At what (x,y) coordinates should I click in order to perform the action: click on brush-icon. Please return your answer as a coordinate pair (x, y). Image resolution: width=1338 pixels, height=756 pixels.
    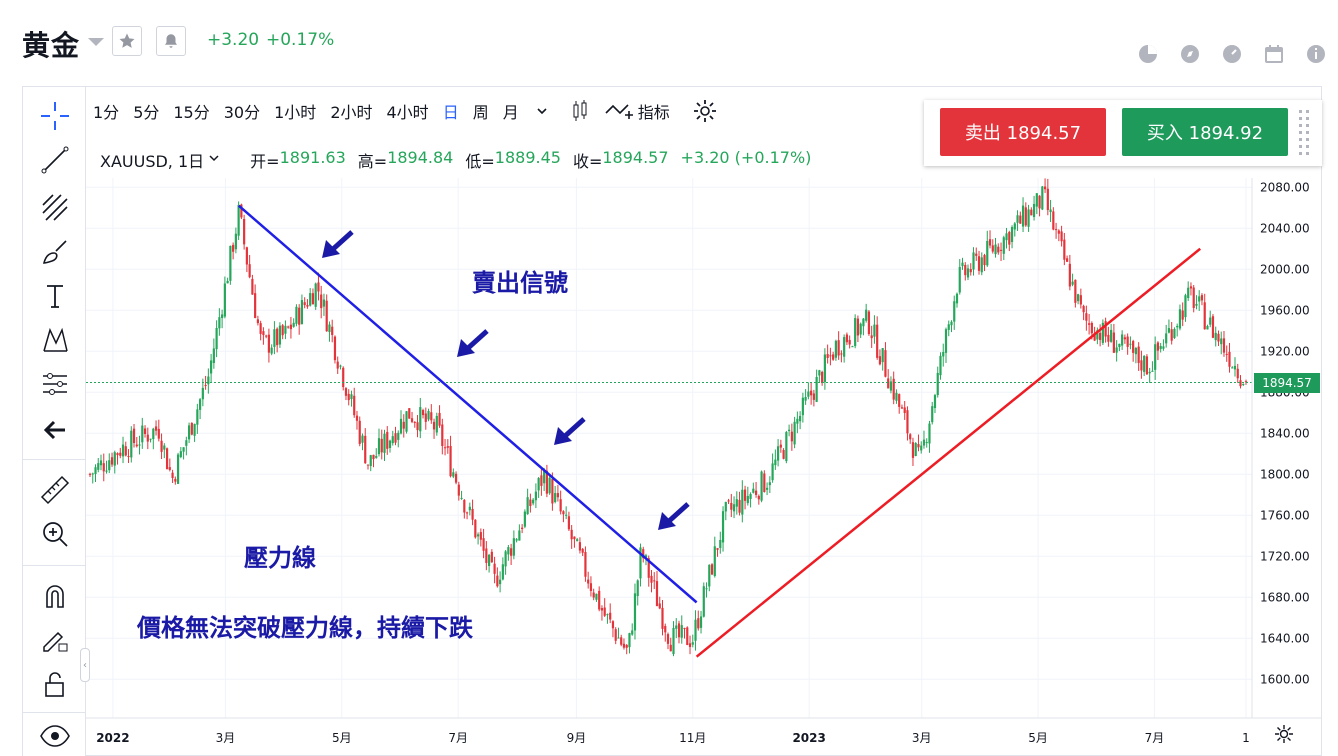
    Looking at the image, I should click on (54, 252).